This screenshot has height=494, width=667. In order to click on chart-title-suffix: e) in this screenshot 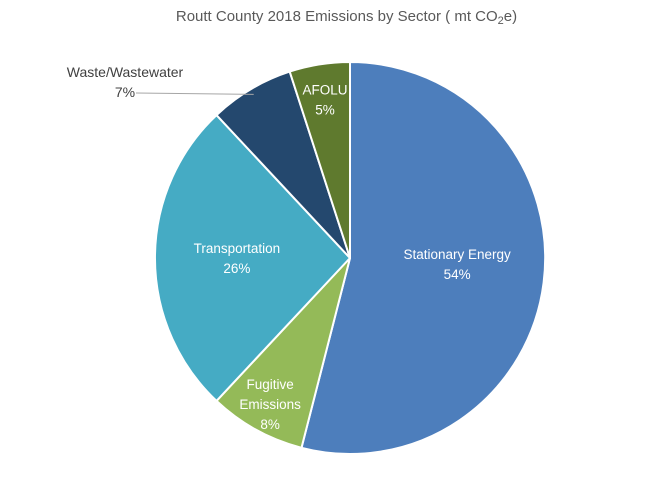, I will do `click(510, 16)`.